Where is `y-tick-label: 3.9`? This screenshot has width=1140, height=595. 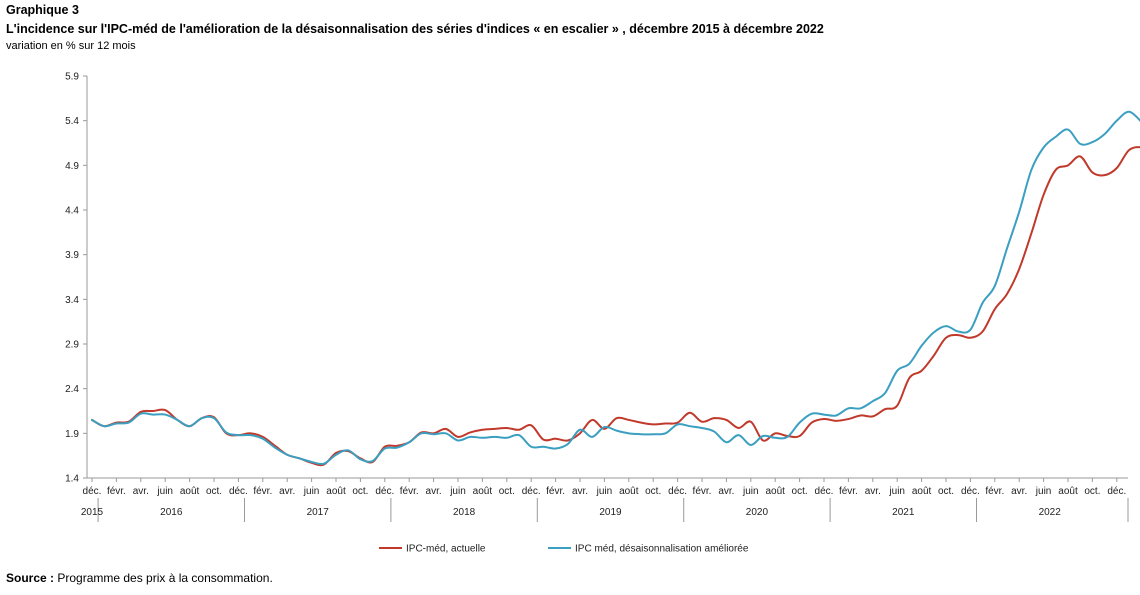
y-tick-label: 3.9 is located at coordinates (72, 255).